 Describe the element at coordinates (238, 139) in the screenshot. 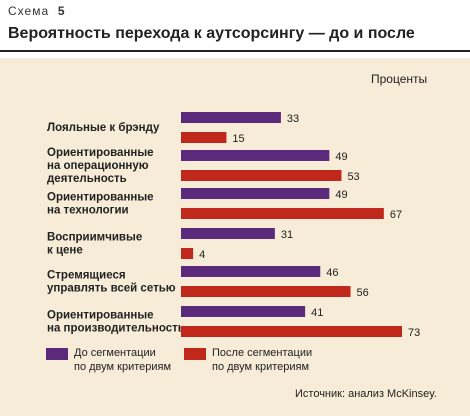

I see `value-label-after-1: 15` at that location.